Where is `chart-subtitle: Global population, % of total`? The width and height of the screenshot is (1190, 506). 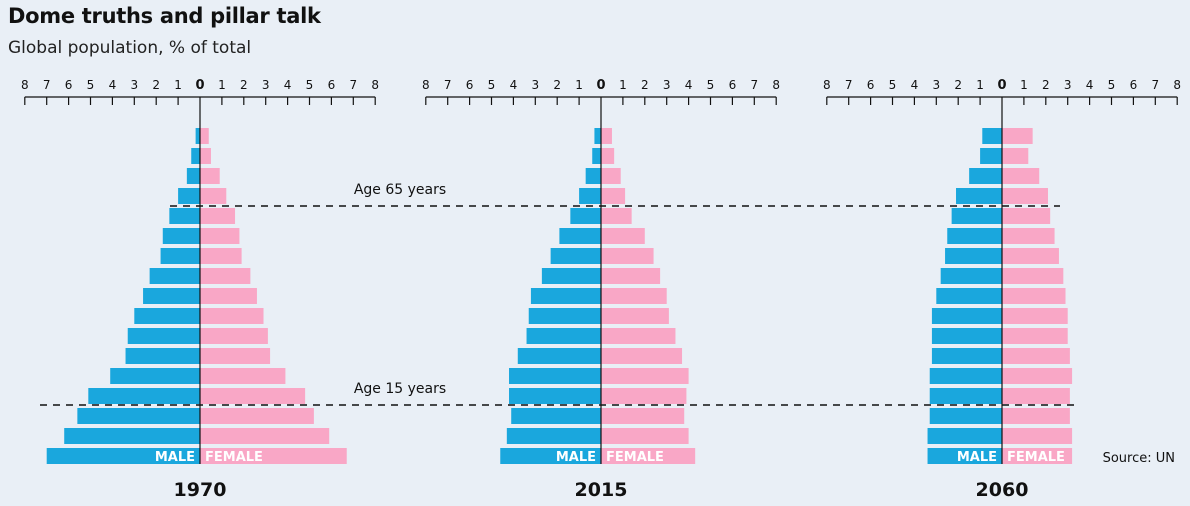 chart-subtitle: Global population, % of total is located at coordinates (130, 48).